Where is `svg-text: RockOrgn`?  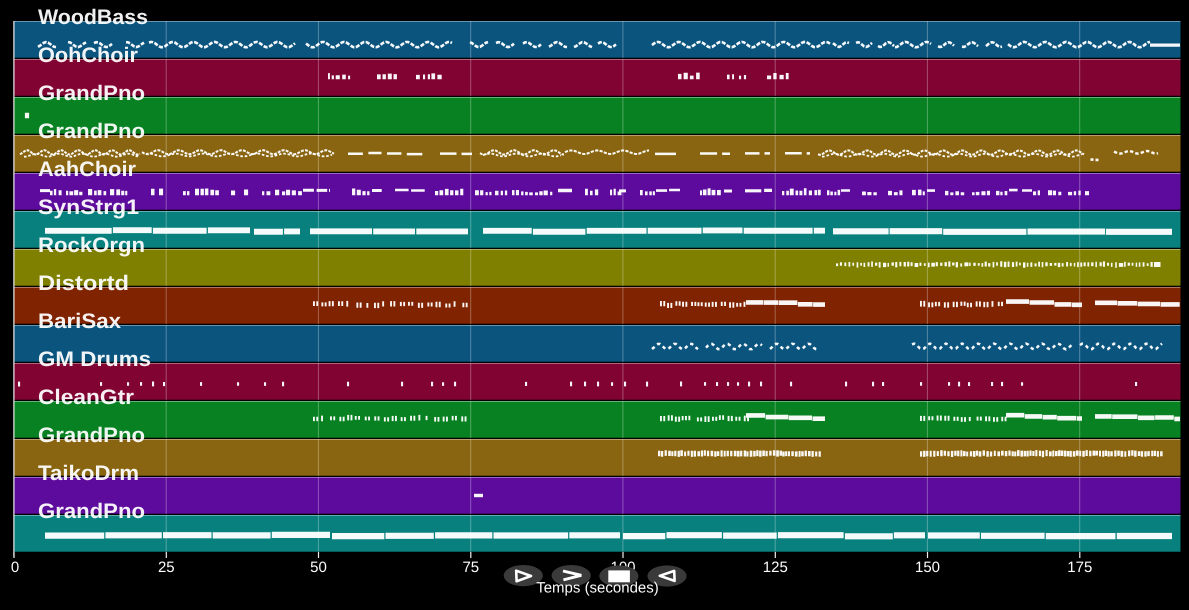 svg-text: RockOrgn is located at coordinates (91, 245).